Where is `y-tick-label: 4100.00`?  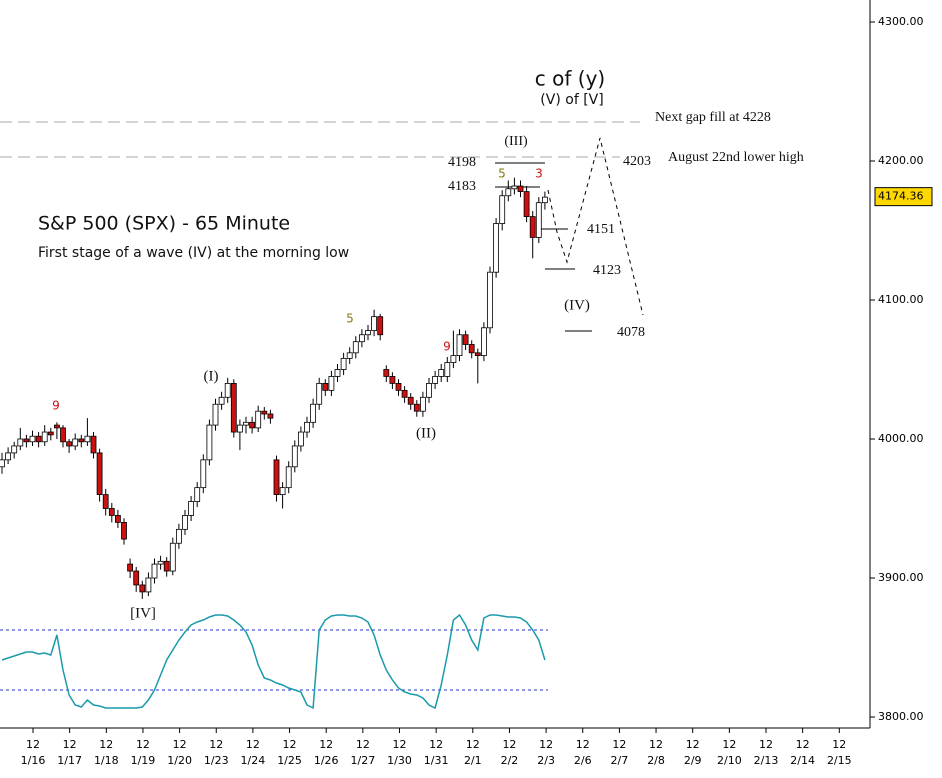
y-tick-label: 4100.00 is located at coordinates (901, 299).